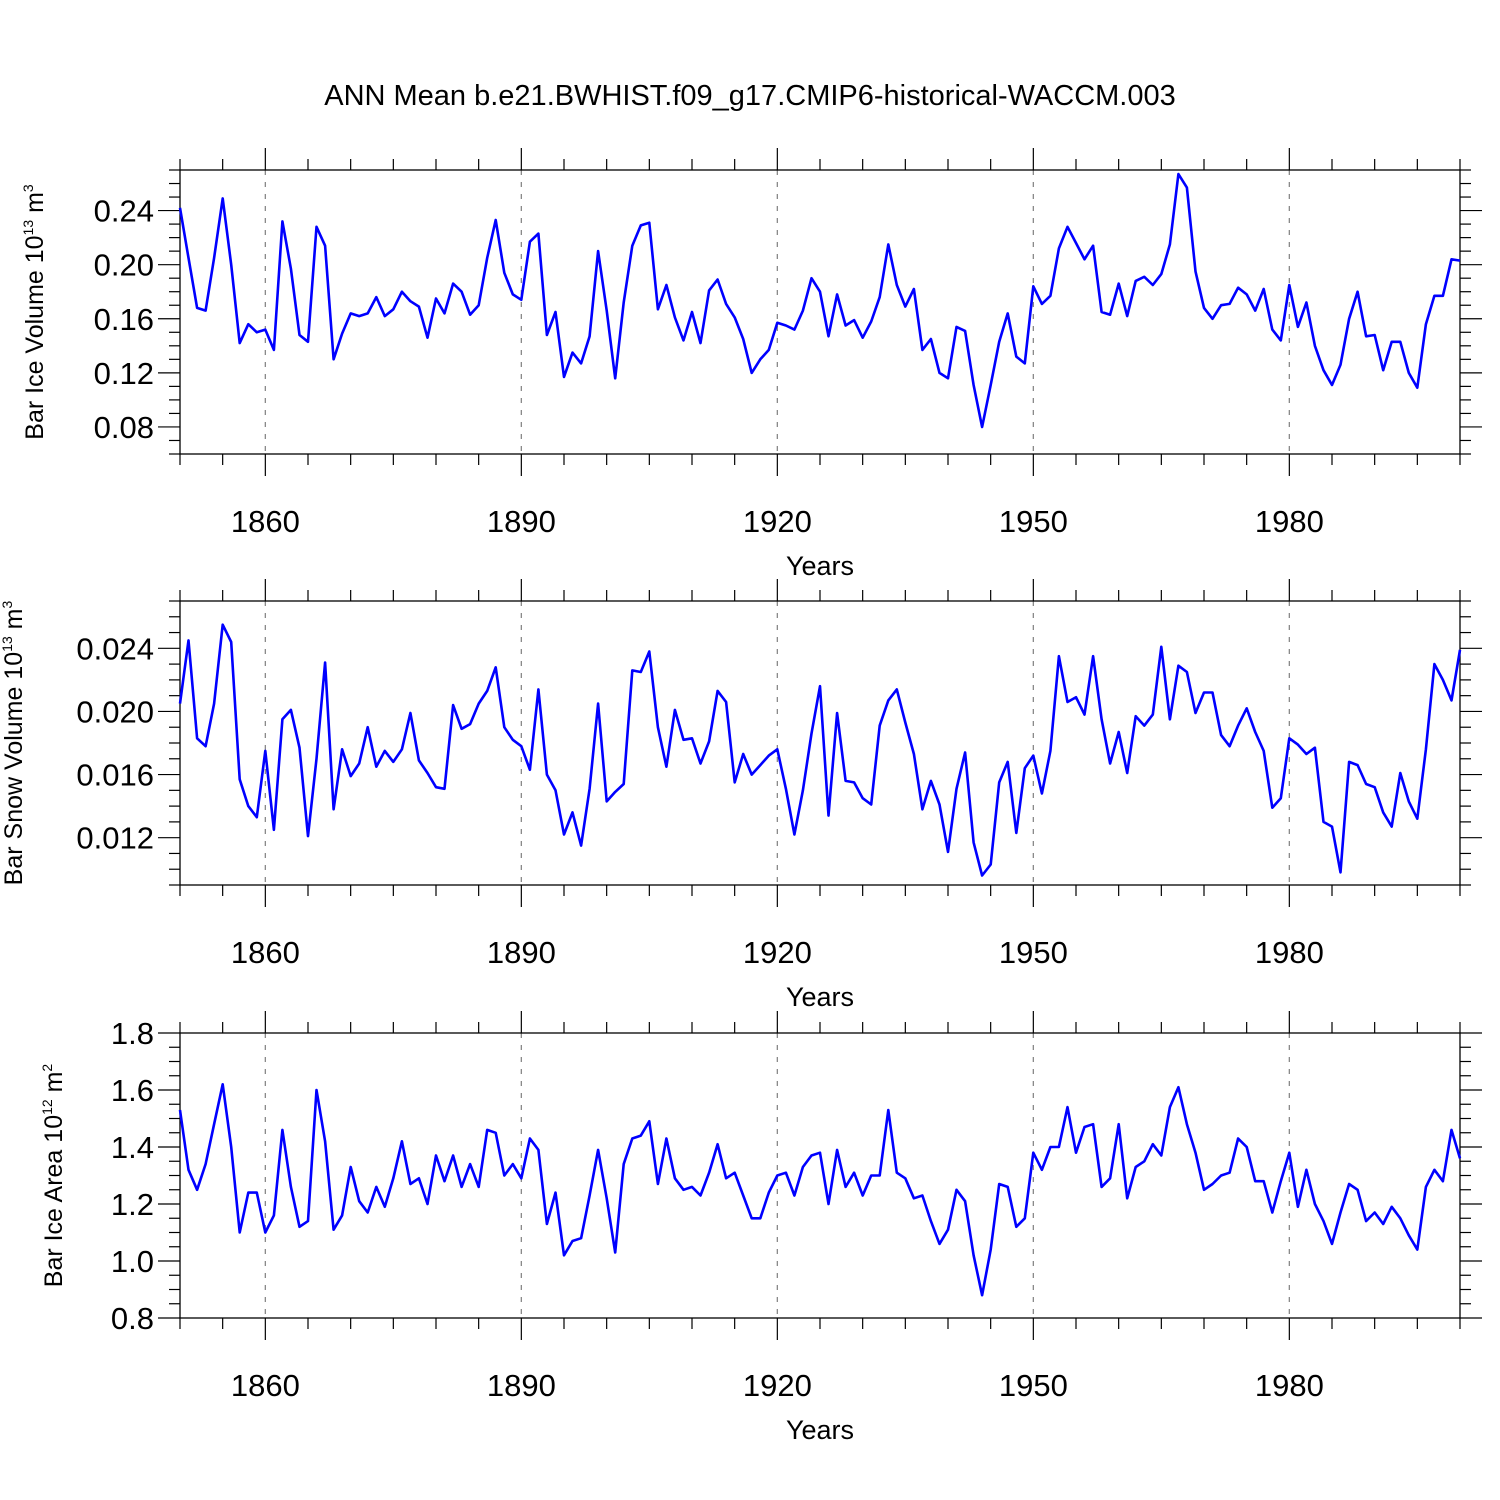 This screenshot has height=1500, width=1500. What do you see at coordinates (132, 1204) in the screenshot?
I see `y-tick-label: 1.2` at bounding box center [132, 1204].